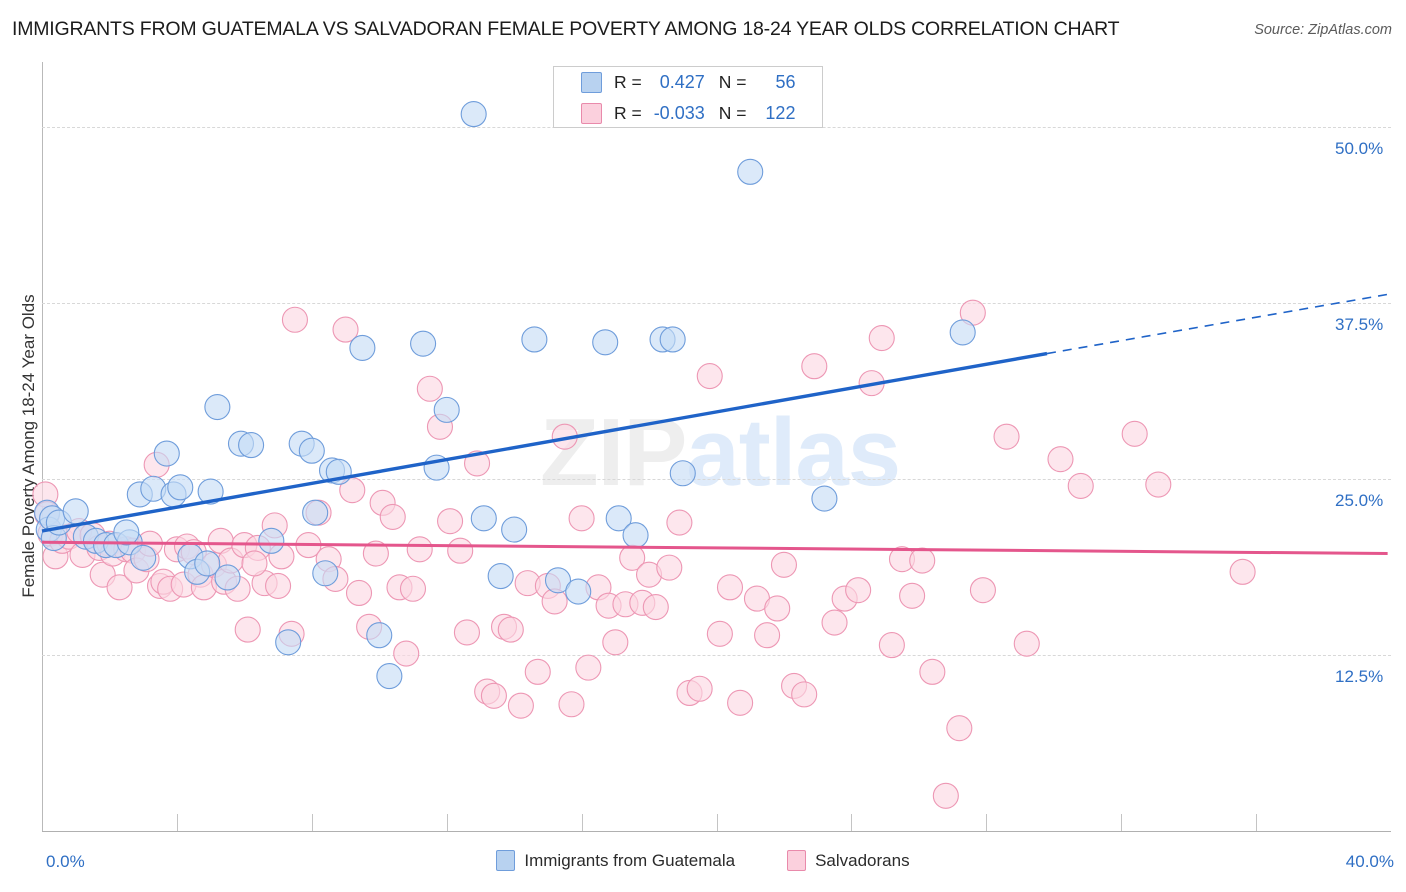  What do you see at coordinates (1359, 324) in the screenshot?
I see `y-tick-label-2: 37.5%` at bounding box center [1359, 324].